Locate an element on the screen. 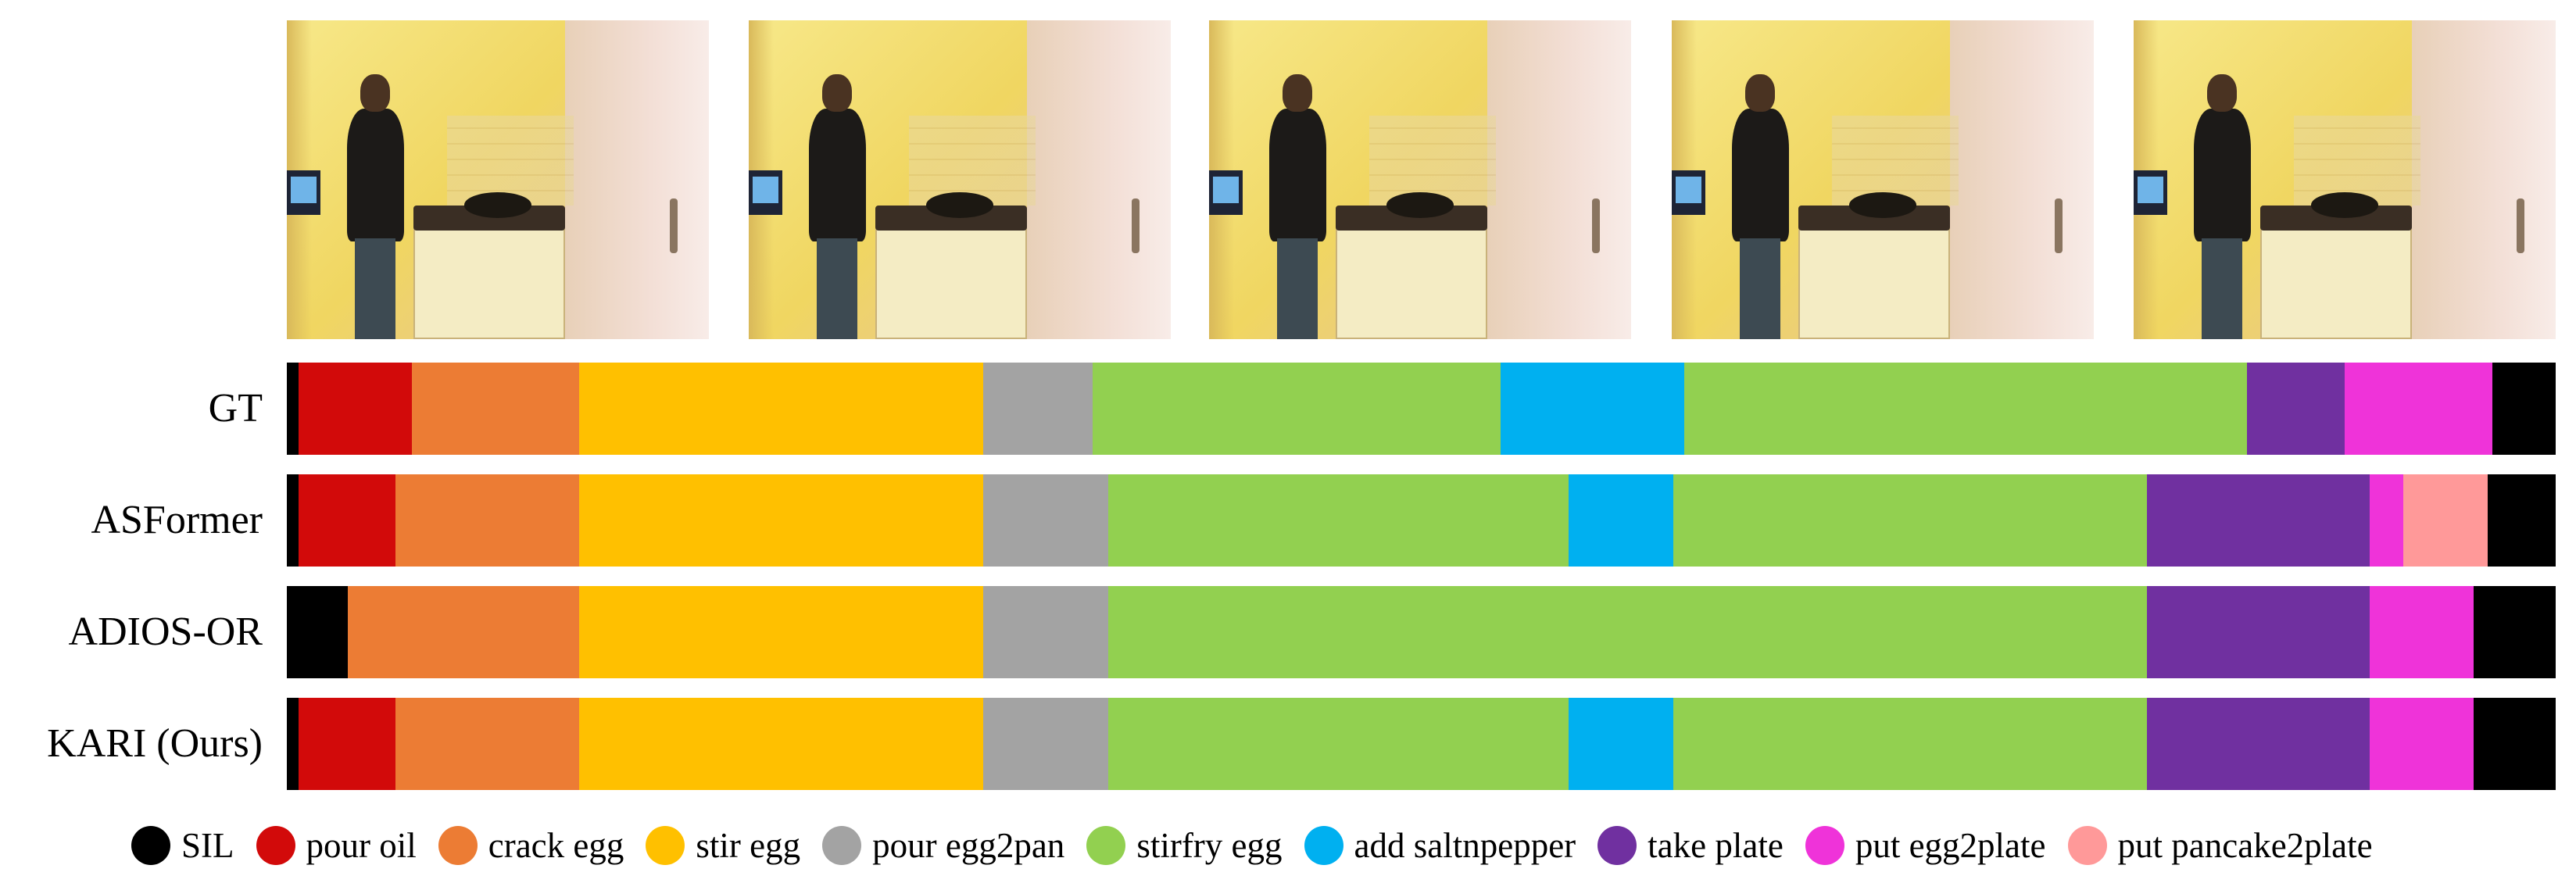 The height and width of the screenshot is (883, 2576). legend-item-SIL: SIL is located at coordinates (182, 845).